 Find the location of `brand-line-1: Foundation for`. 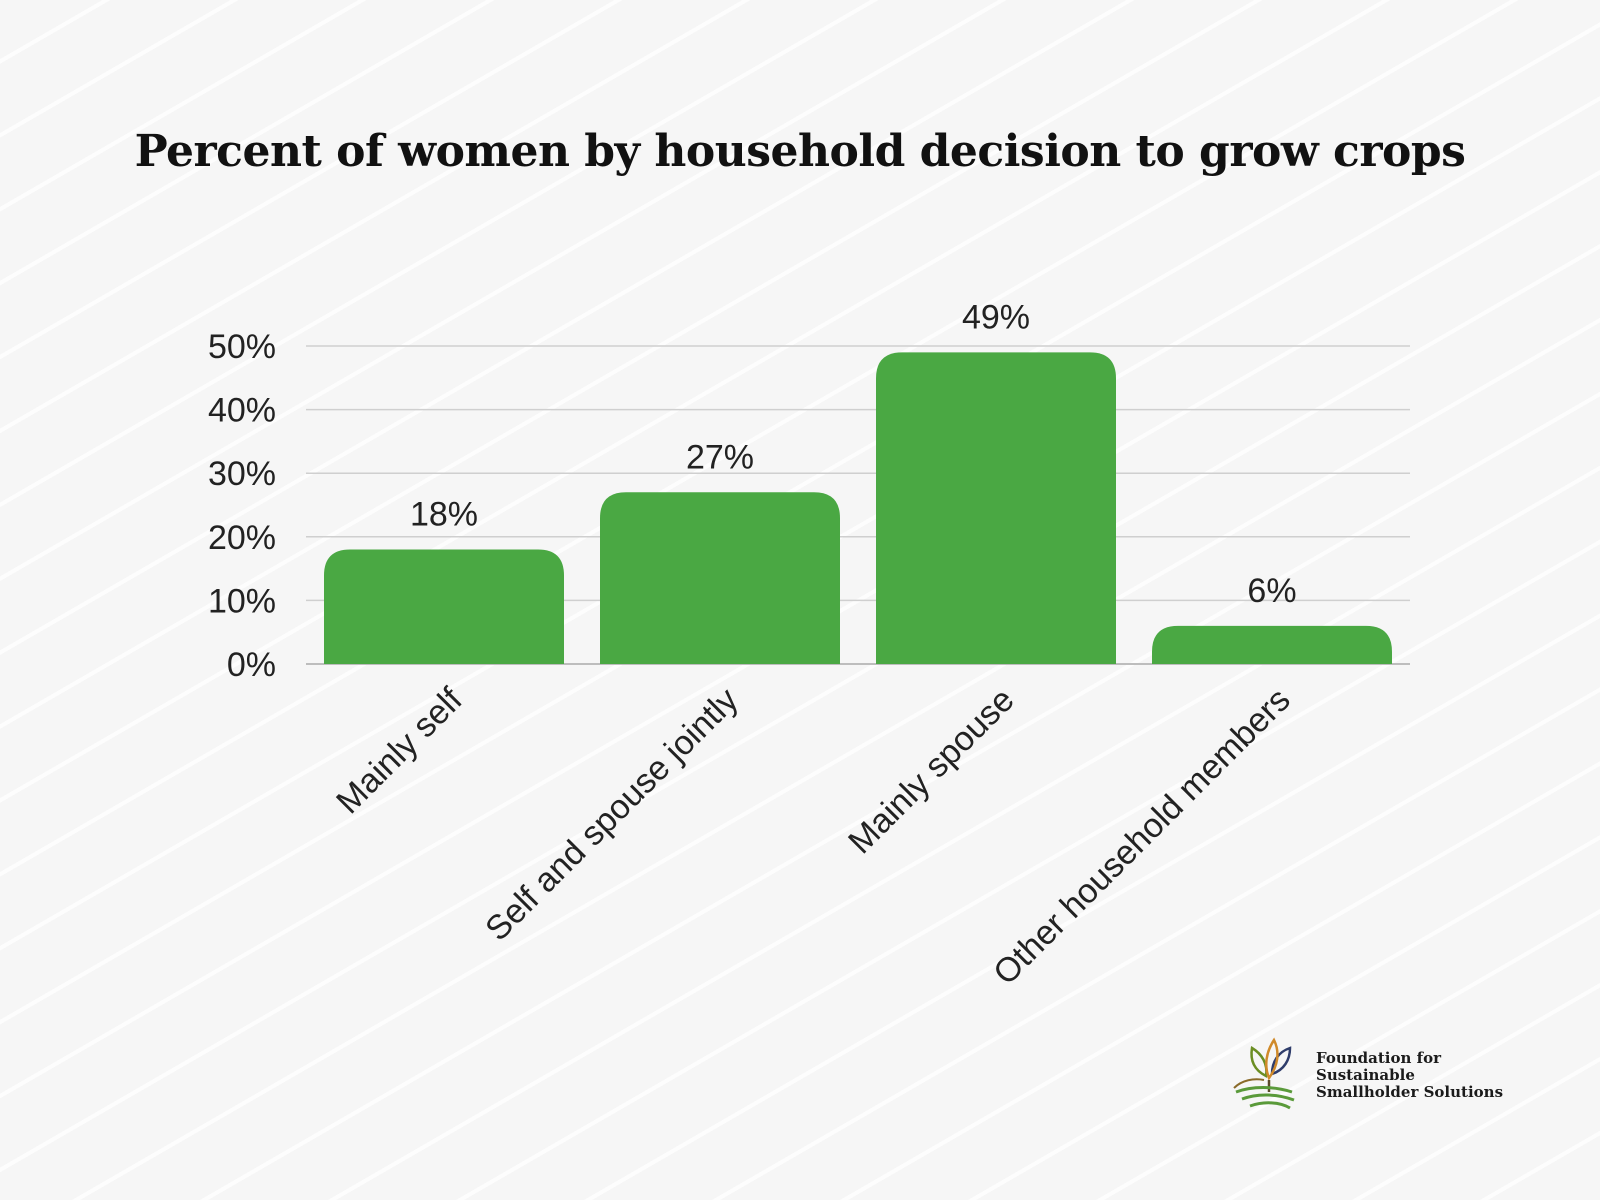

brand-line-1: Foundation for is located at coordinates (1378, 1058).